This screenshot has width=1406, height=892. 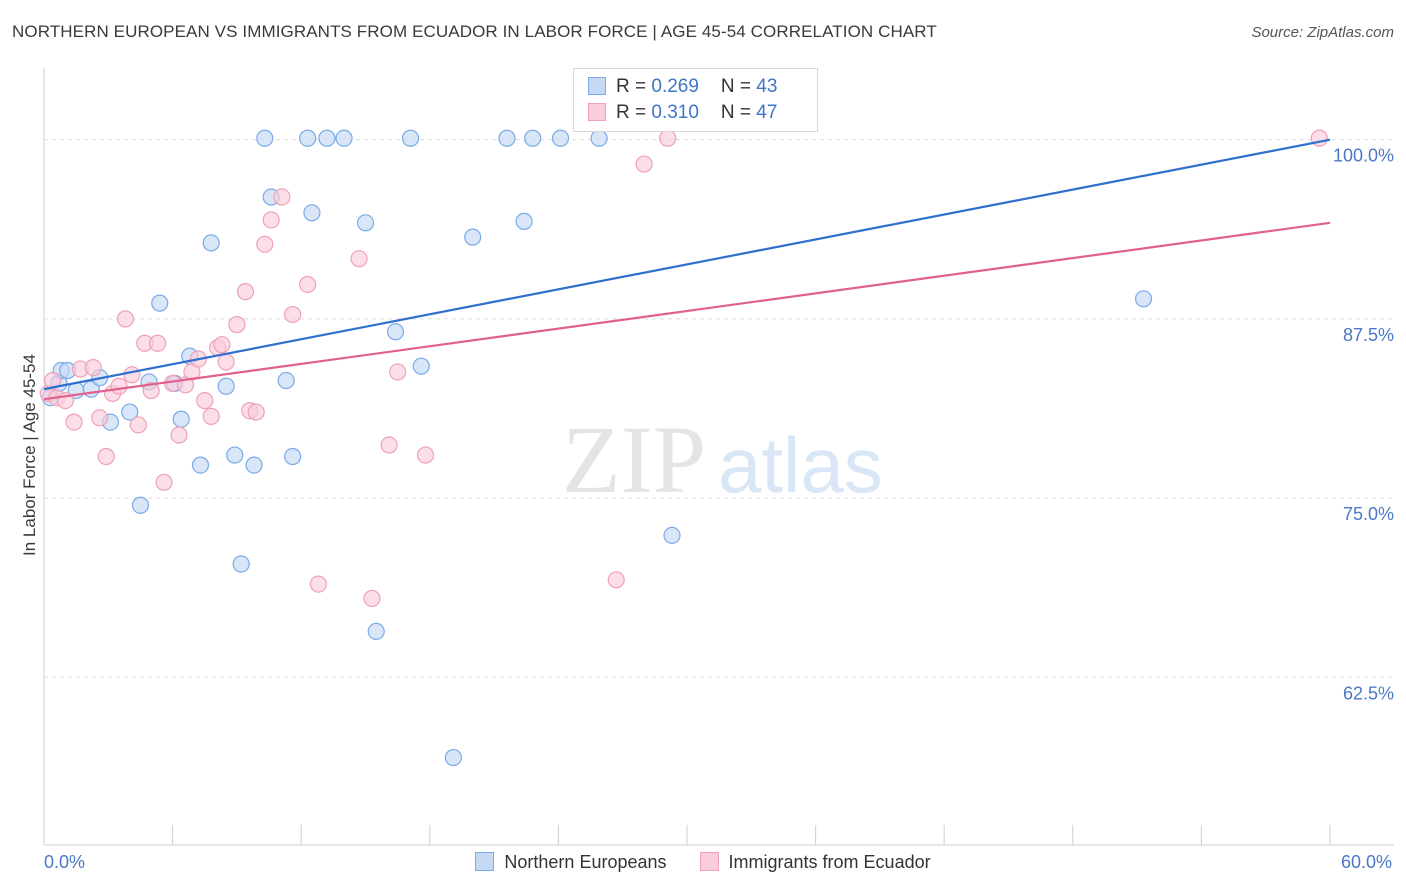 I want to click on n-value: 47, so click(x=767, y=112).